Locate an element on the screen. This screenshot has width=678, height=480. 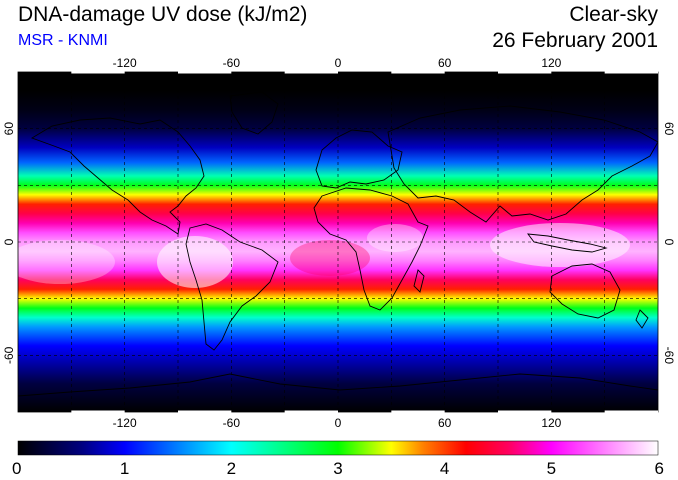
latitude-labels-left: 60 0 -60 is located at coordinates (9, 243).